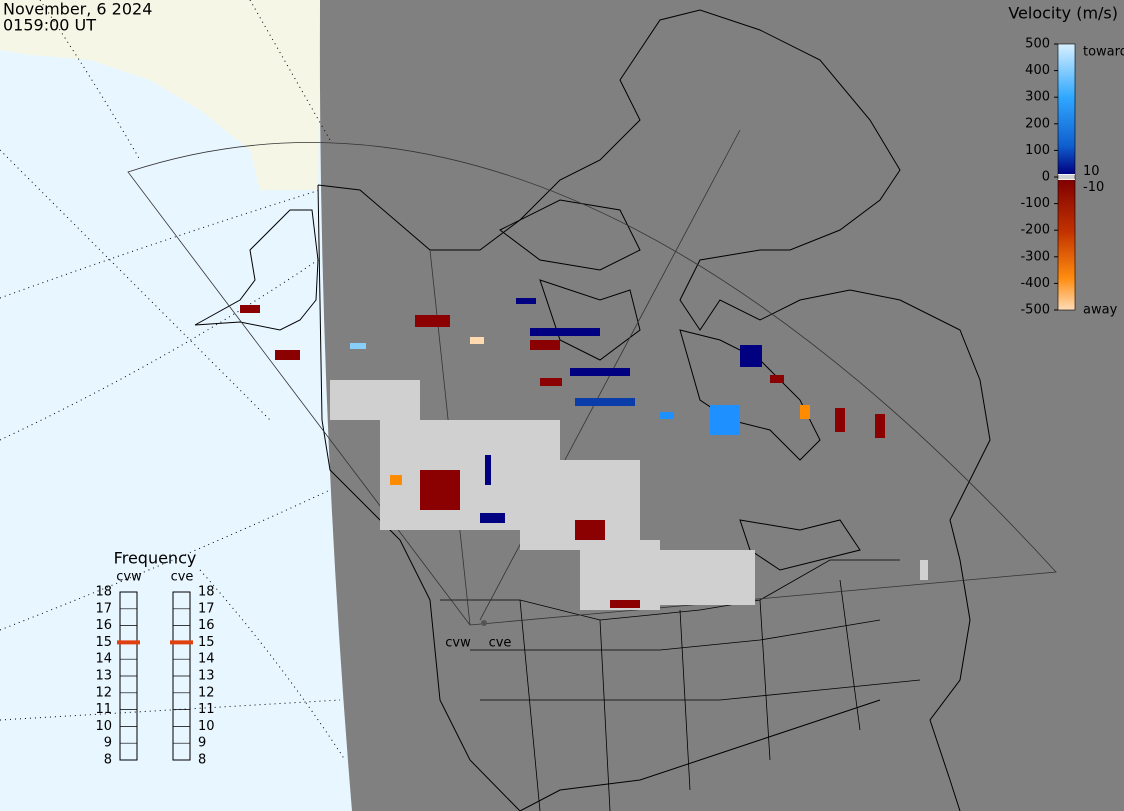 This screenshot has width=1124, height=811. I want to click on radar-name: cve, so click(182, 577).